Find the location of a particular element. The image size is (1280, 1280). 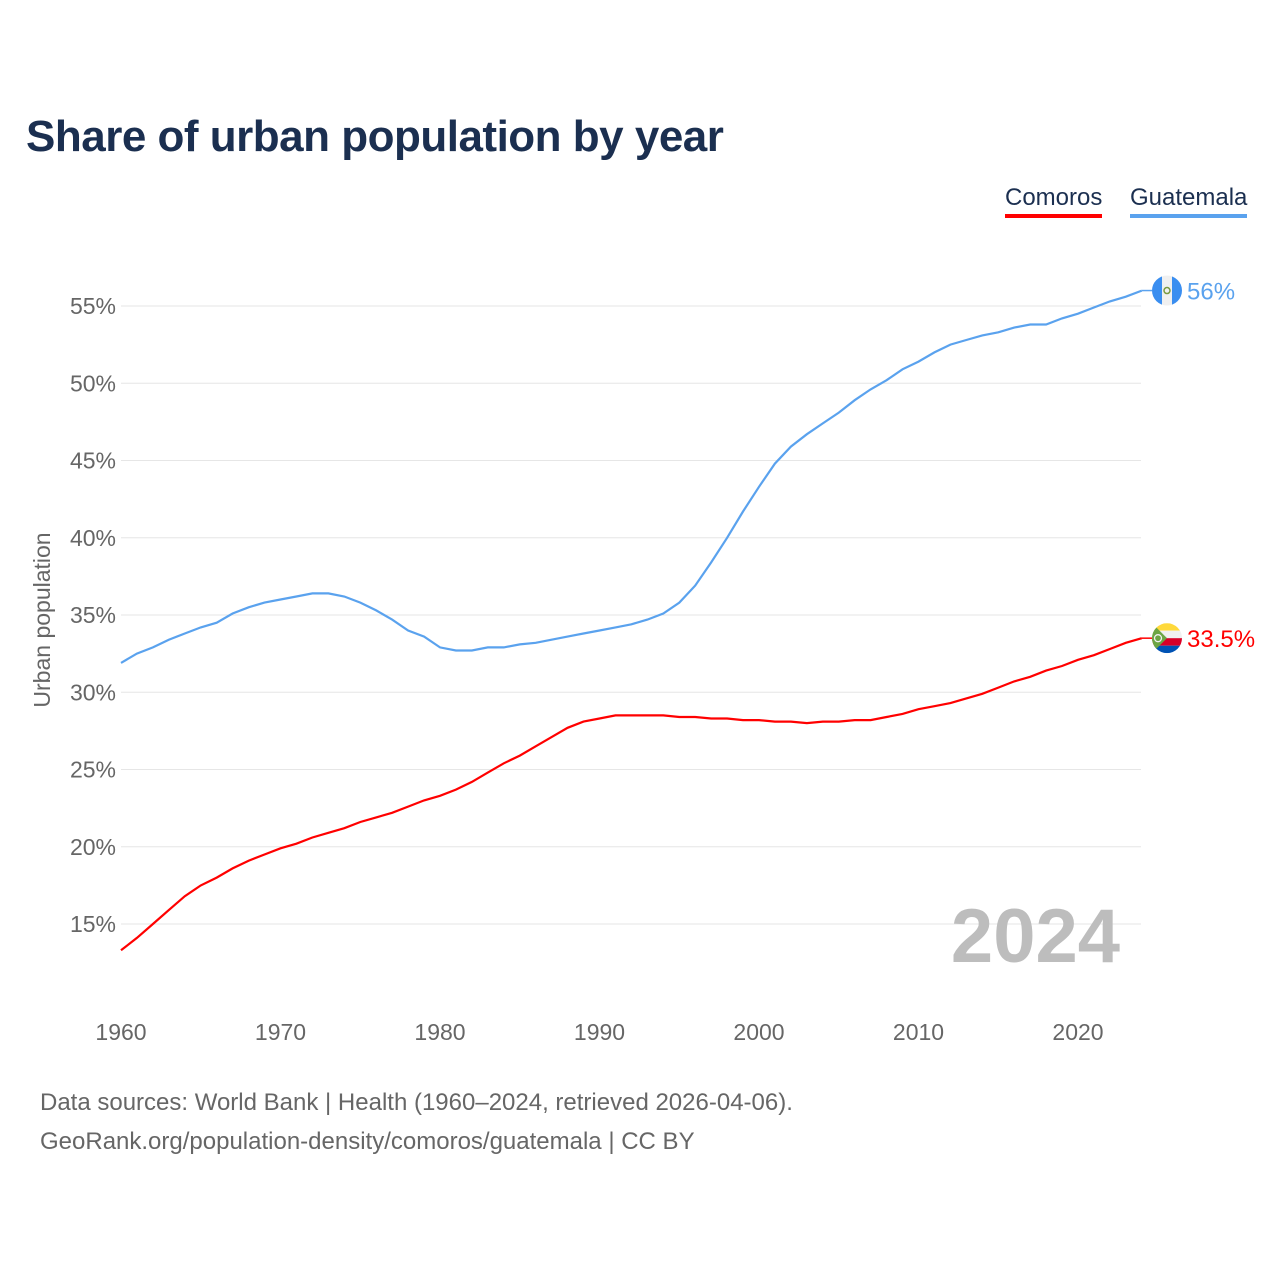

x-tick-label: 2000 is located at coordinates (758, 1032).